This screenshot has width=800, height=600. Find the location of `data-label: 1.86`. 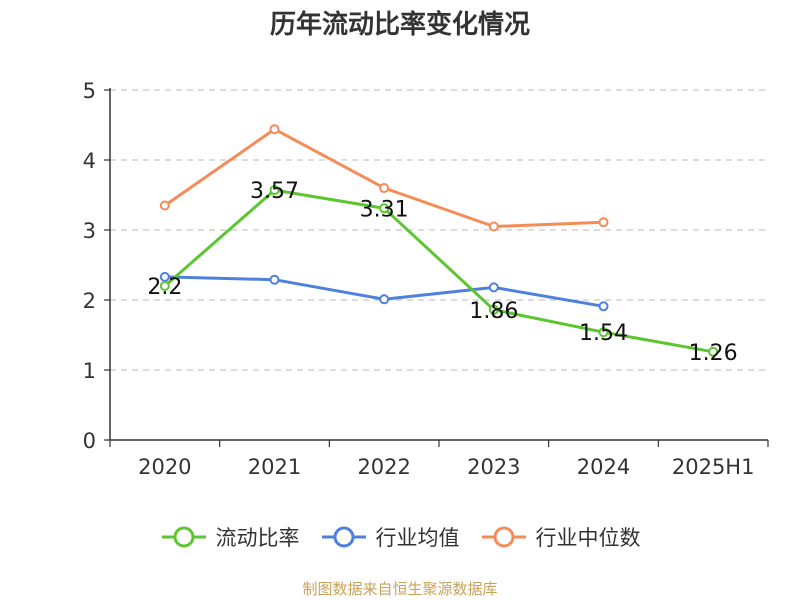

data-label: 1.86 is located at coordinates (493, 311).